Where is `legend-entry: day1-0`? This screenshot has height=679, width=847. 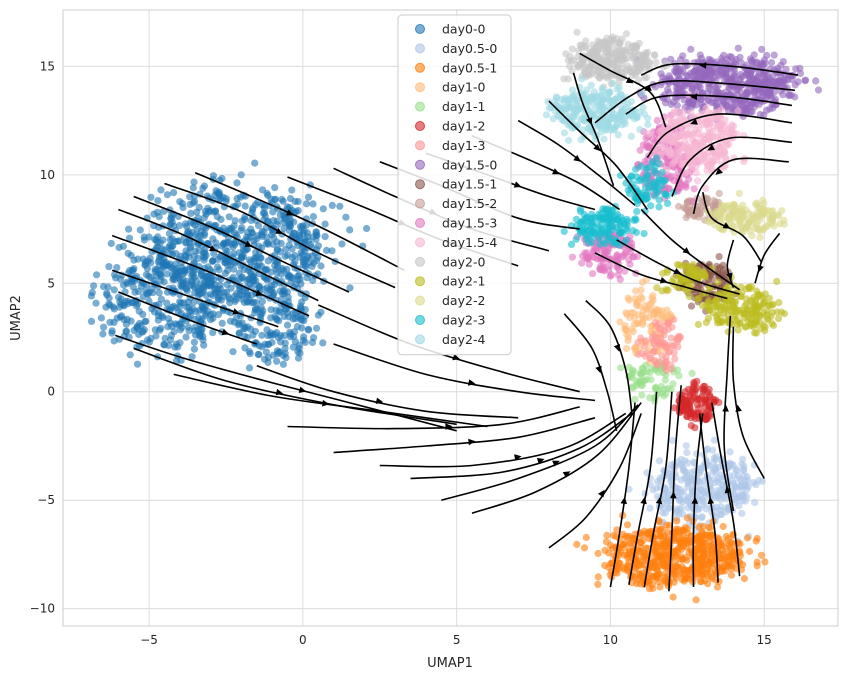
legend-entry: day1-0 is located at coordinates (450, 87).